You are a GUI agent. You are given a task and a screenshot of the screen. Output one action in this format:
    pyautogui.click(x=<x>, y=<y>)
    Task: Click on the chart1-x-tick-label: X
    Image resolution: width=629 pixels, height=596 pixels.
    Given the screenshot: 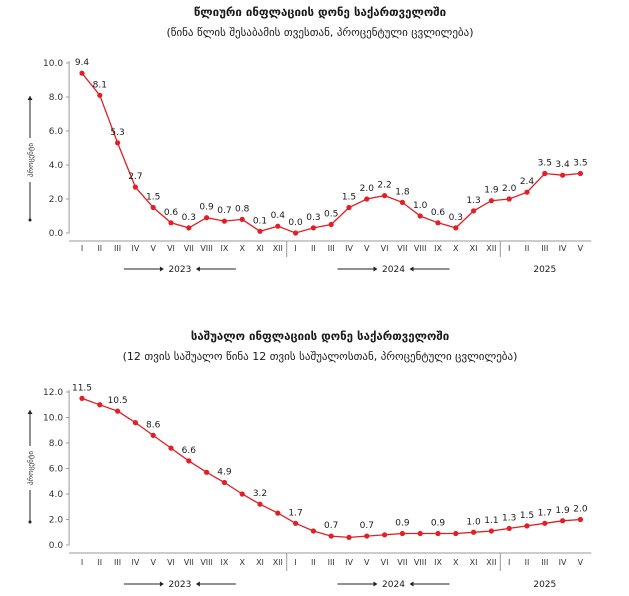 What is the action you would take?
    pyautogui.click(x=456, y=248)
    